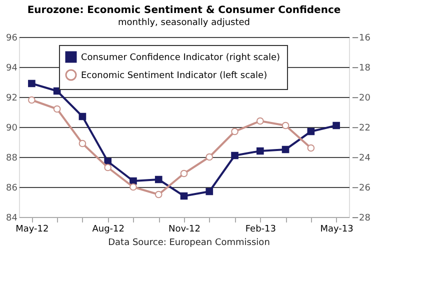 This screenshot has height=293, width=426. Describe the element at coordinates (184, 23) in the screenshot. I see `chart-subtitle: monthly, seasonally adjusted` at that location.